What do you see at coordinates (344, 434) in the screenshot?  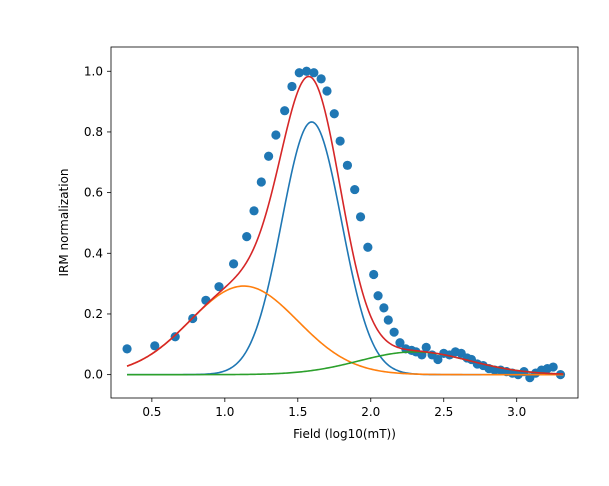 I see `x-axis-label: Field (log10(mT))` at bounding box center [344, 434].